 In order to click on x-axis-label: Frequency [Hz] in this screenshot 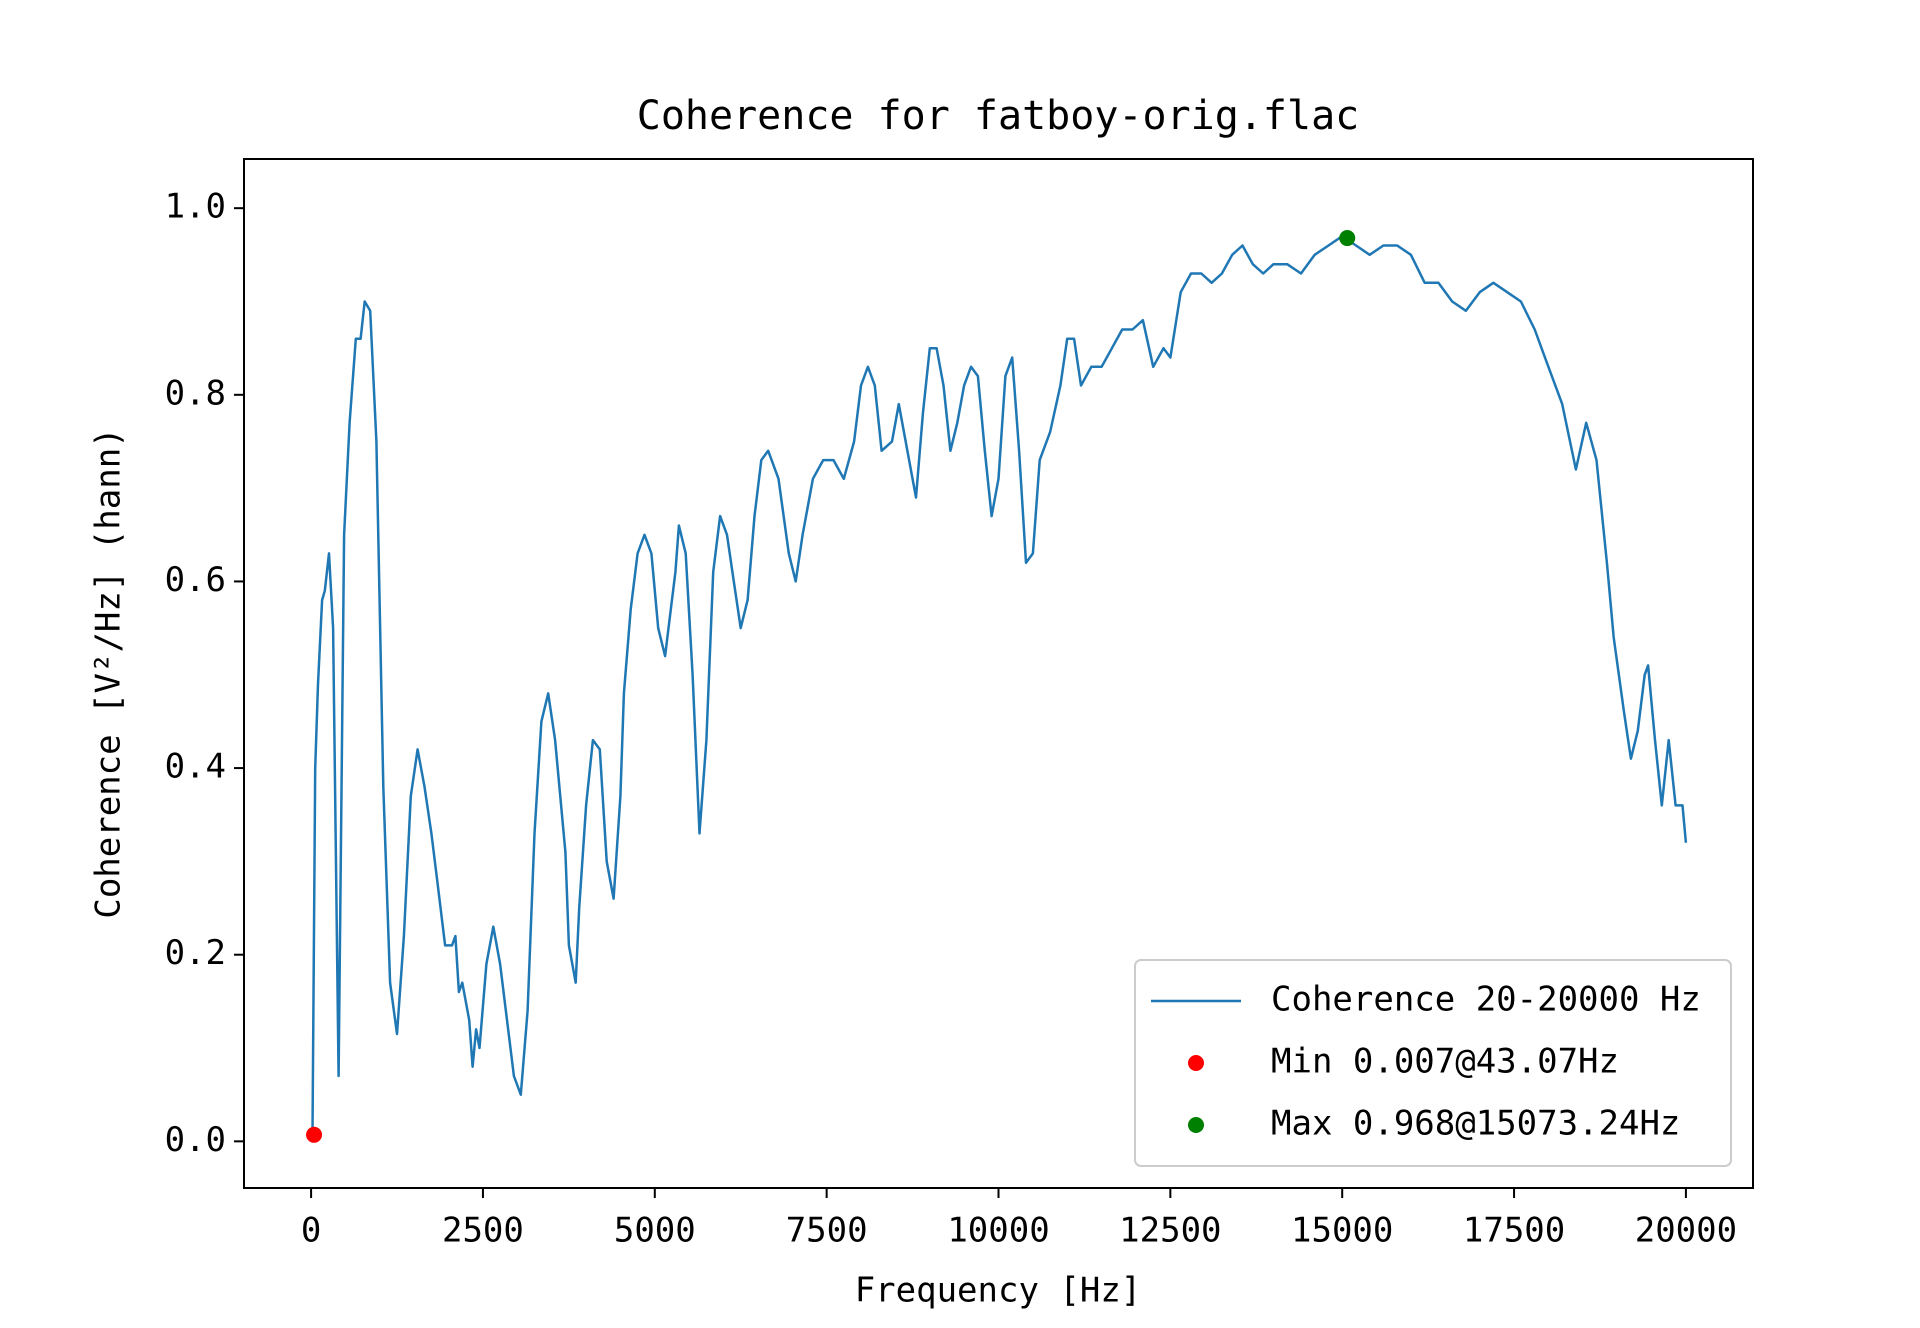, I will do `click(998, 1291)`.